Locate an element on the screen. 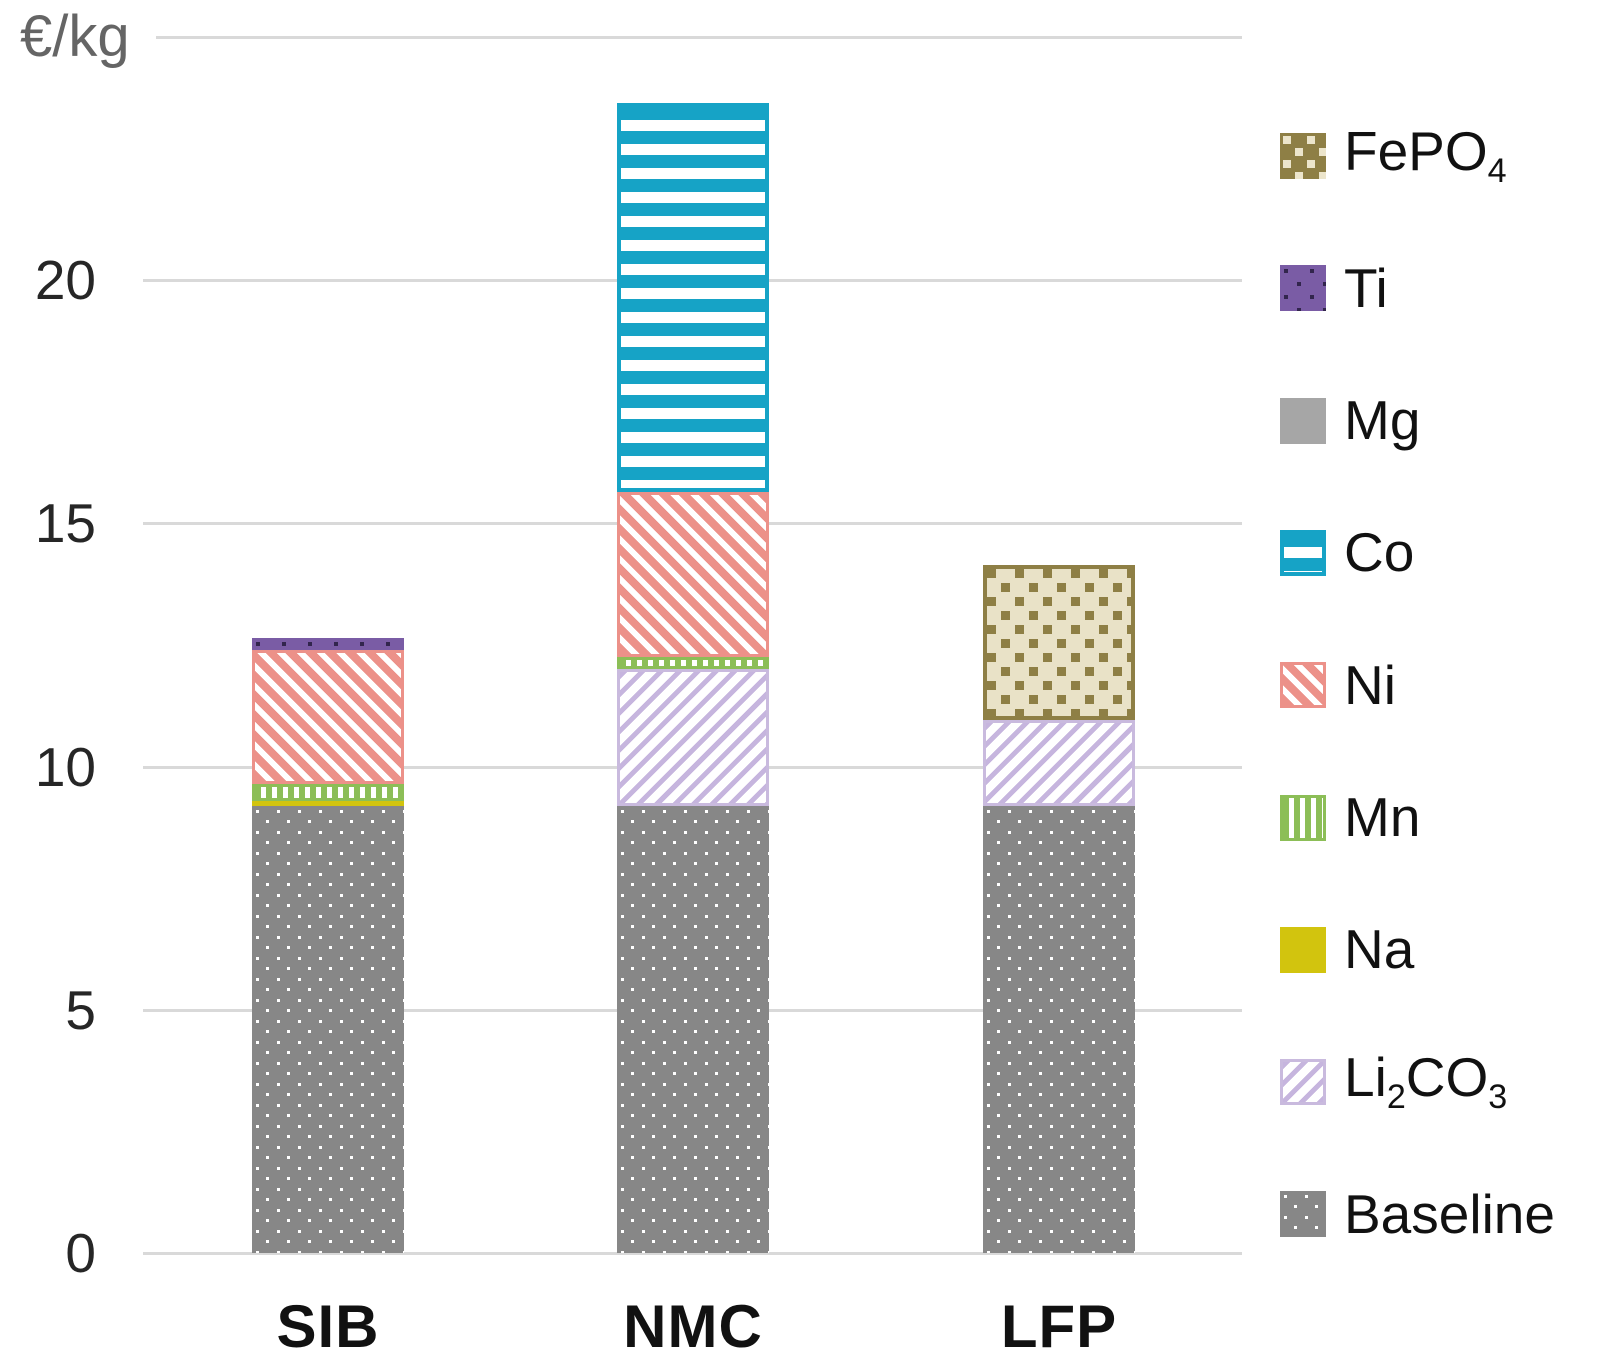 Image resolution: width=1600 pixels, height=1368 pixels. legend-label-ni: Ni is located at coordinates (1370, 684).